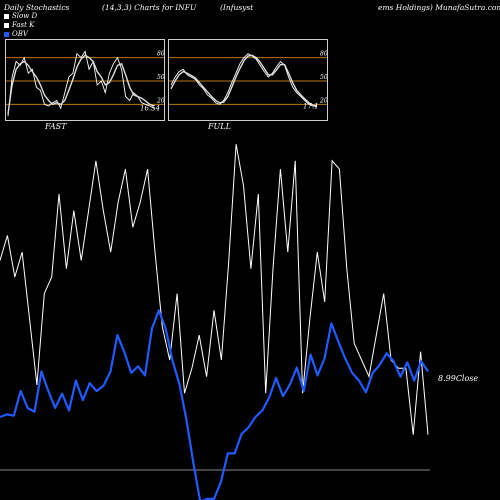  I want to click on chart-title-right-b: ems Holdings) MunafaSutra.com, so click(439, 7).